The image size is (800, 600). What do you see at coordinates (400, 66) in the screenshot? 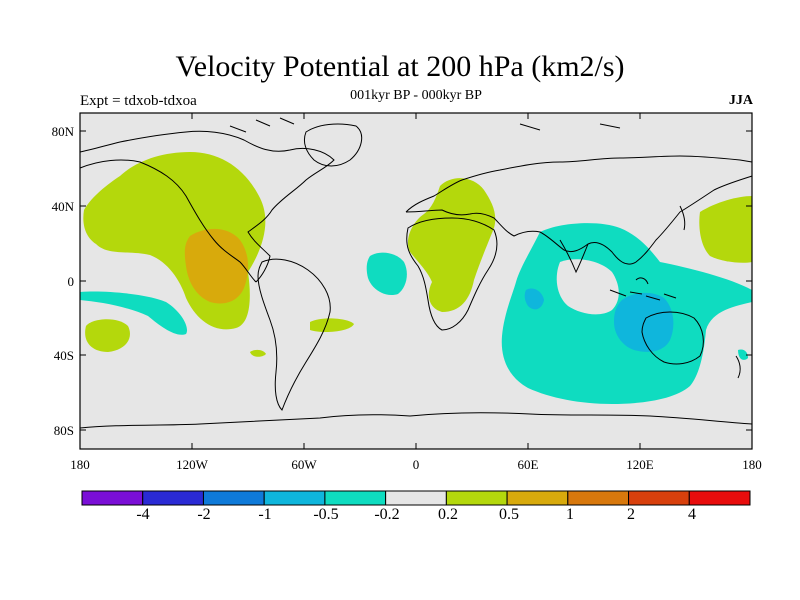
I see `page-title: Velocity Potential at 200 hPa (km2/s)` at bounding box center [400, 66].